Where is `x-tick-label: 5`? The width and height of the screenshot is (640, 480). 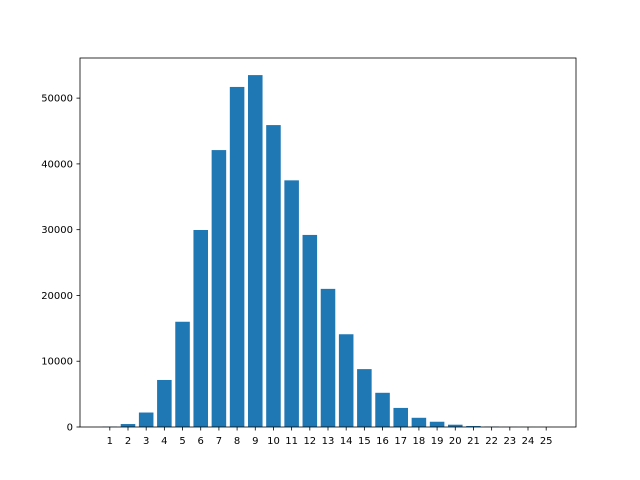 x-tick-label: 5 is located at coordinates (182, 441).